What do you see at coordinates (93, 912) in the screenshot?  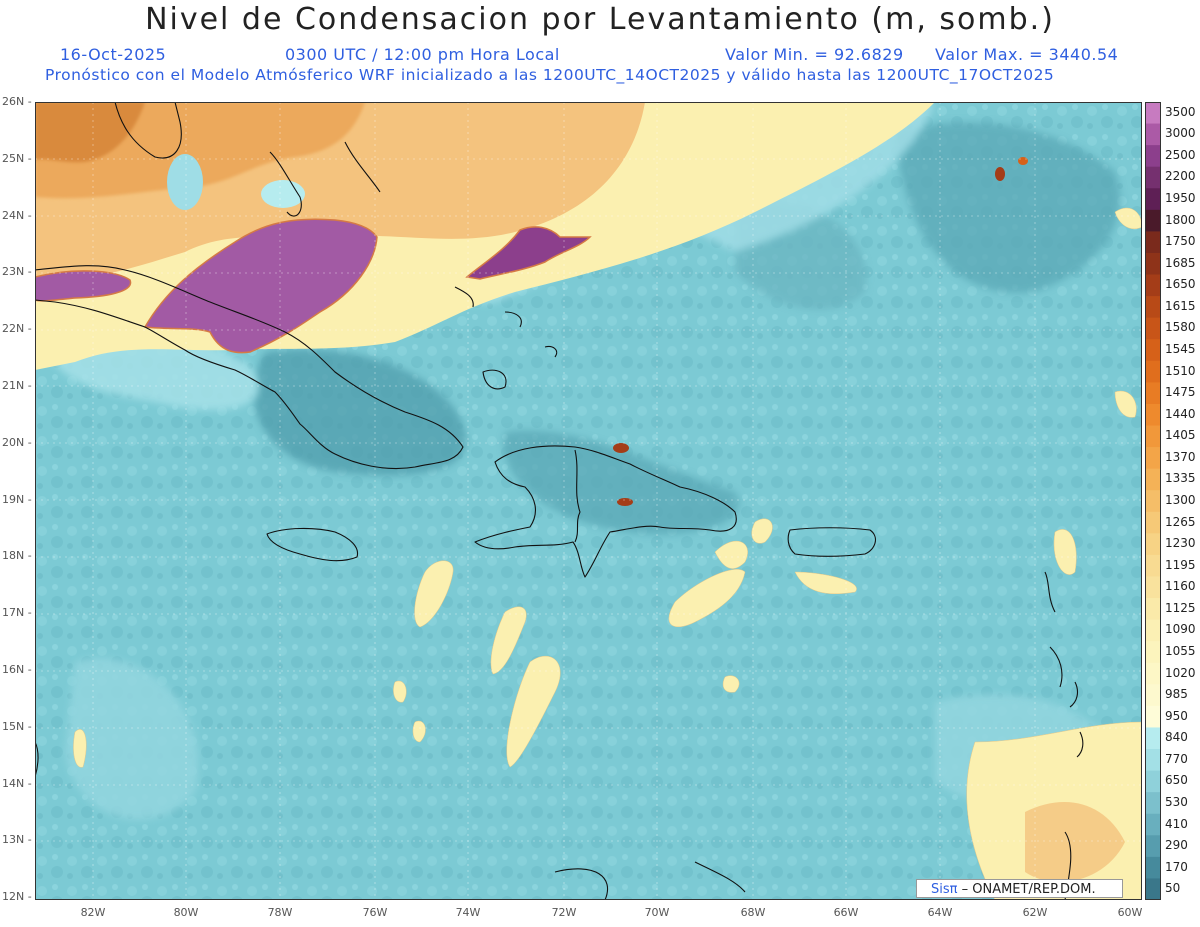 I see `longitude-label: 82W` at bounding box center [93, 912].